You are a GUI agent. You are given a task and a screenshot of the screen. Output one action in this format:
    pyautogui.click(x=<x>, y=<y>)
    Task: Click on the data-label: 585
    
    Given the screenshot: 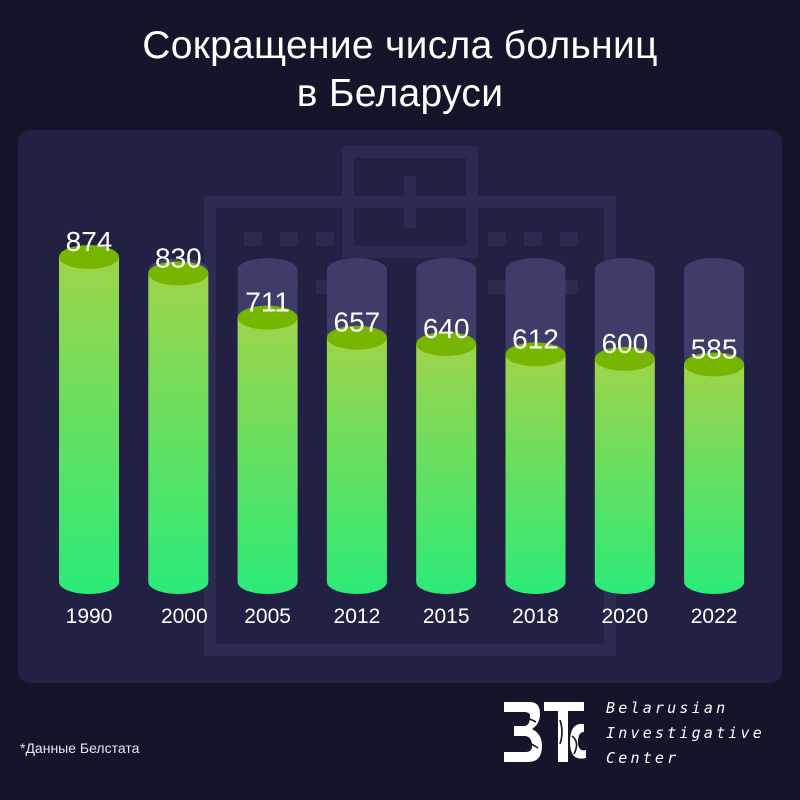 What is the action you would take?
    pyautogui.click(x=714, y=348)
    